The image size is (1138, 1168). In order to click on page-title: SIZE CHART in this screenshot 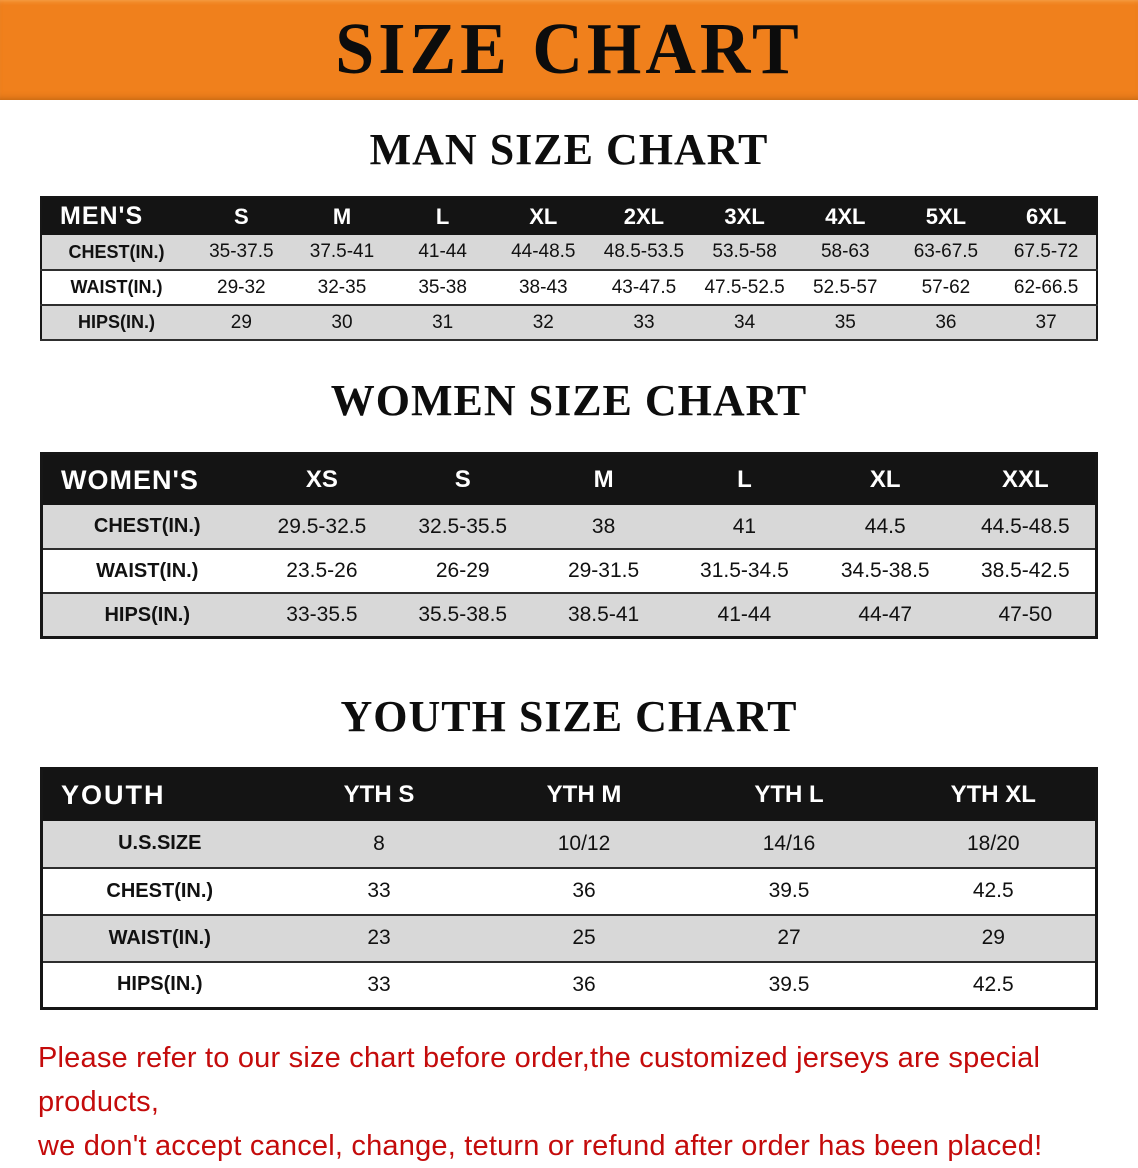, I will do `click(569, 49)`.